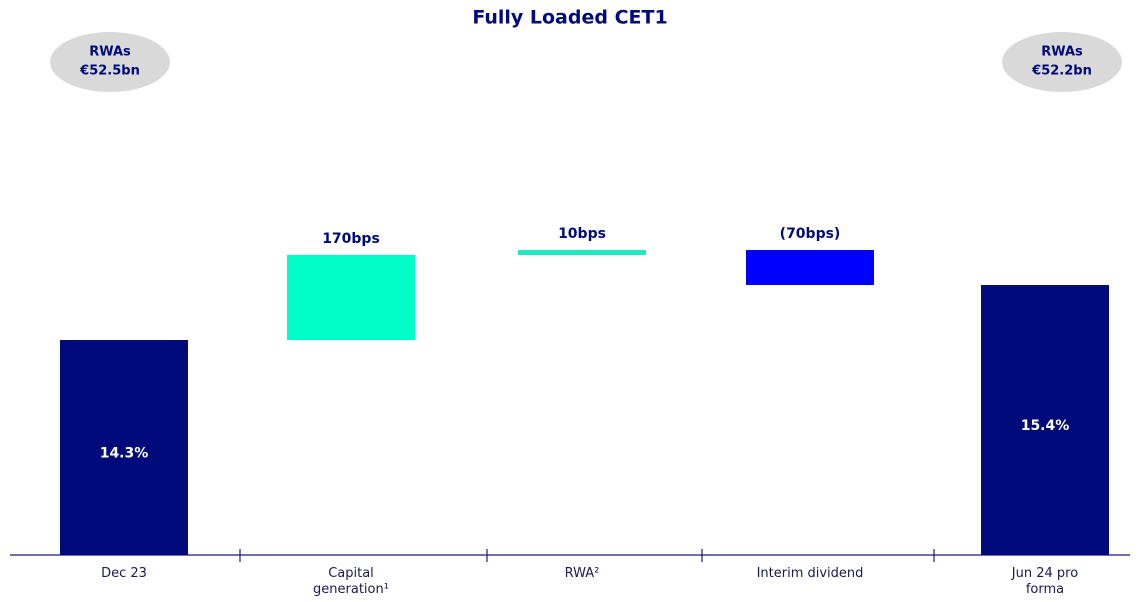 Image resolution: width=1140 pixels, height=602 pixels. I want to click on badge-text: €52.2bn, so click(1061, 71).